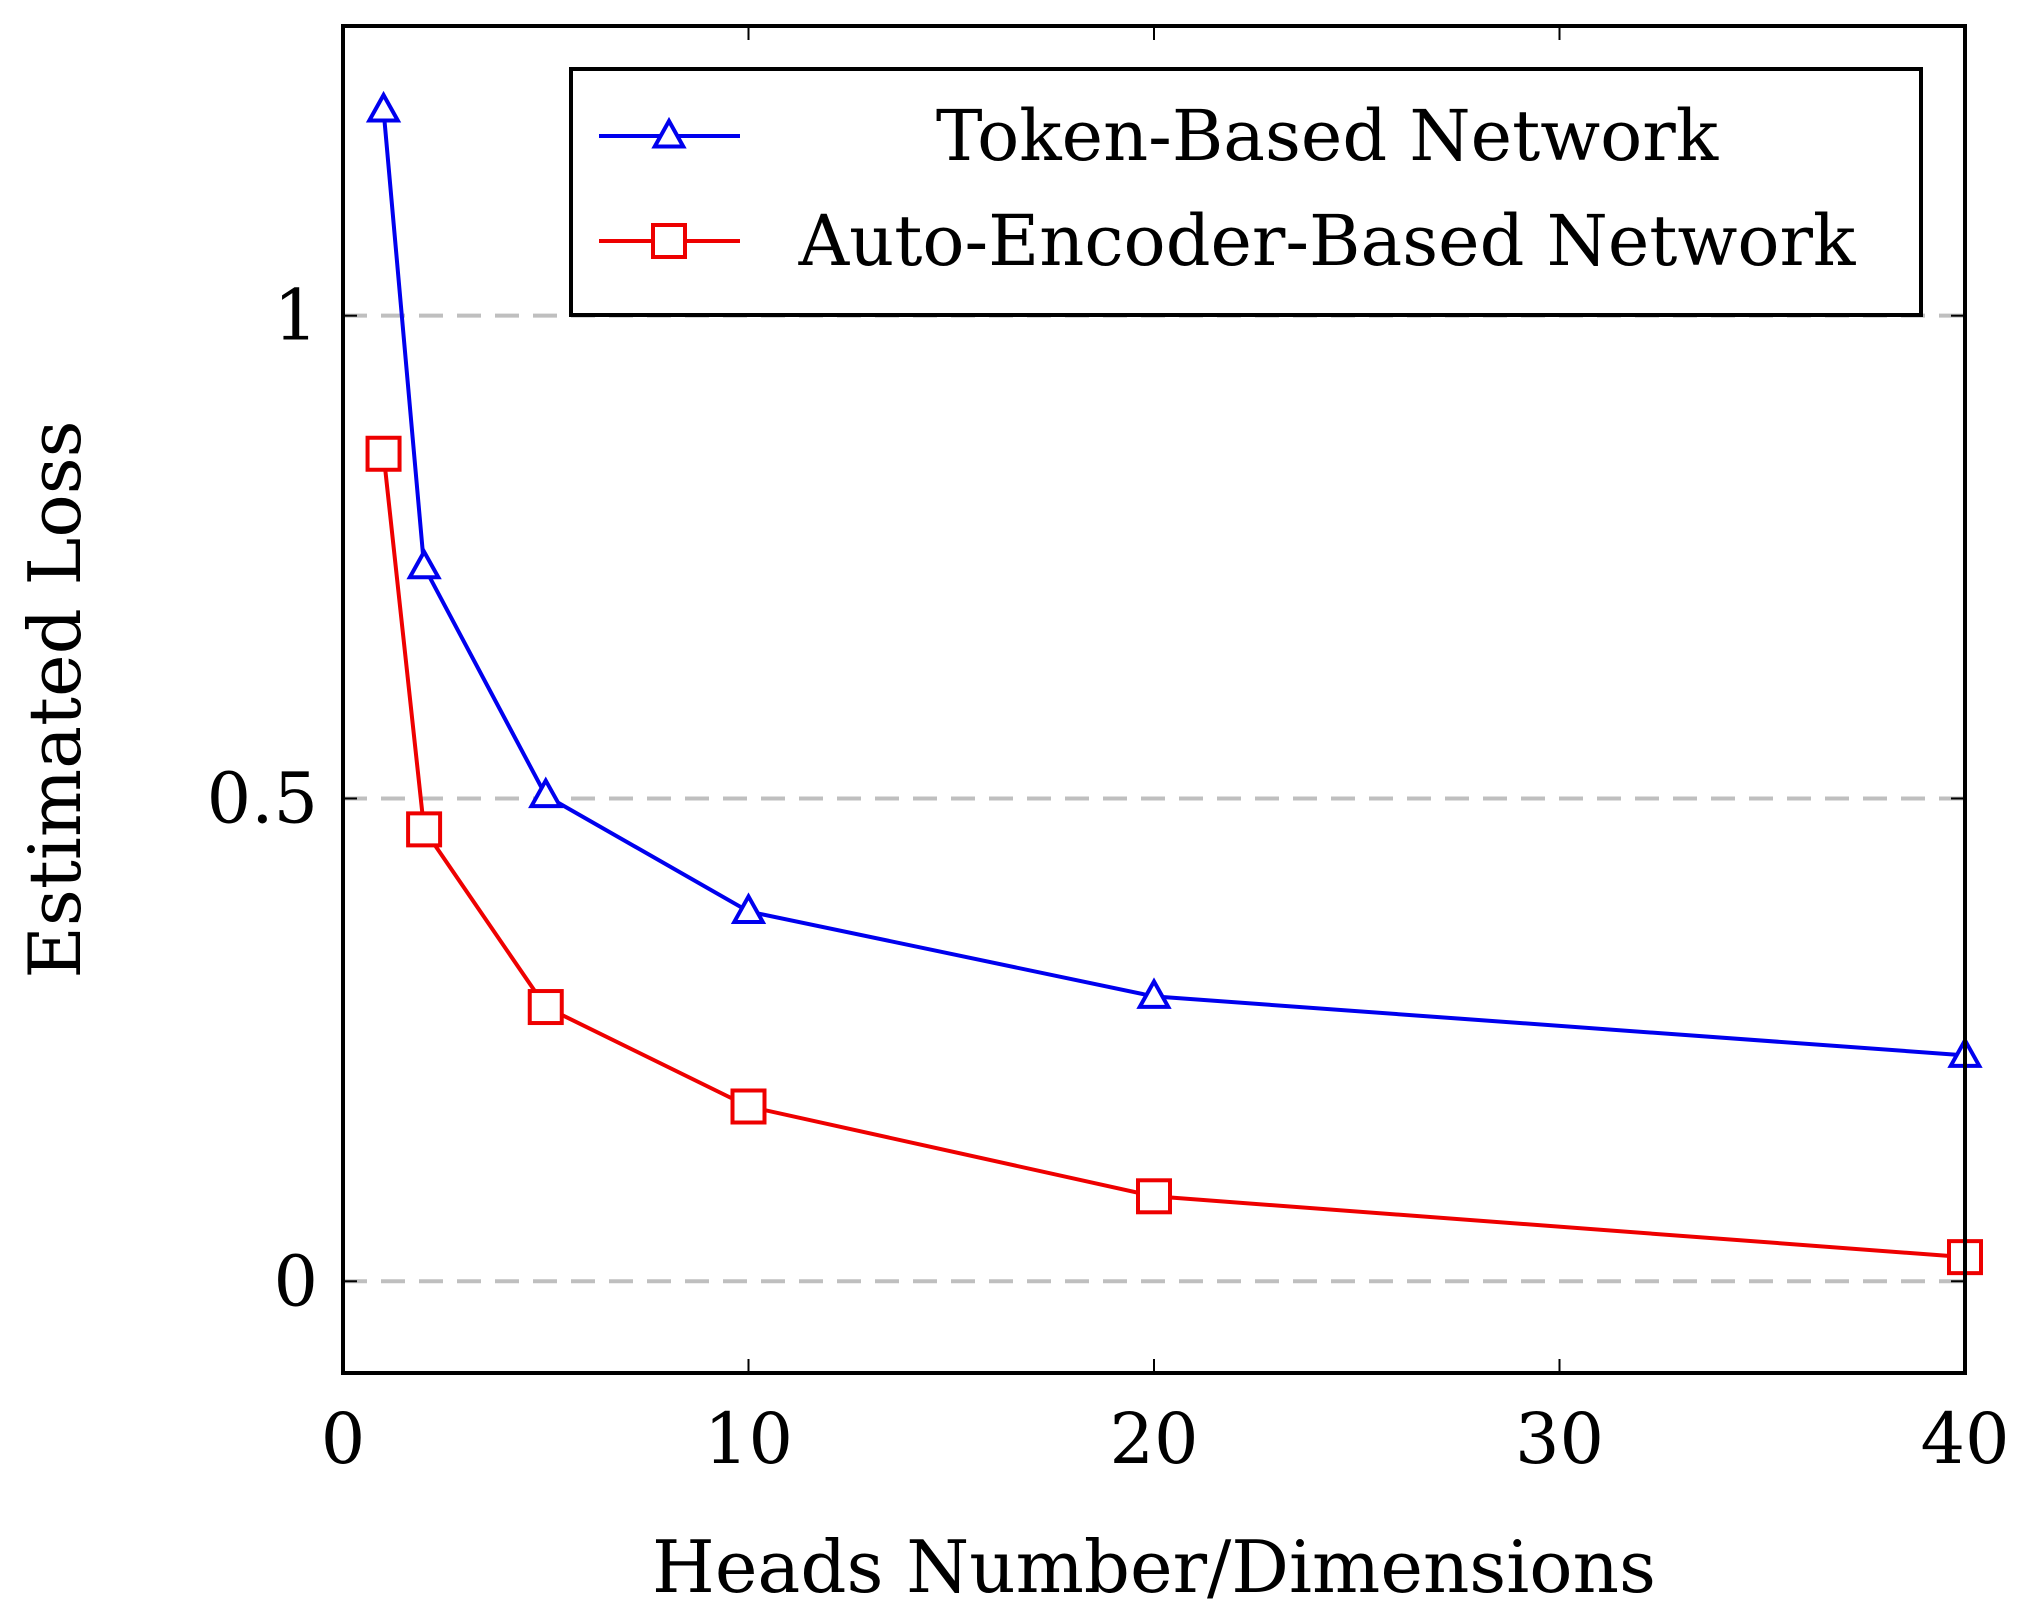 The width and height of the screenshot is (2018, 1618). Describe the element at coordinates (343, 1439) in the screenshot. I see `x-tick-label: 0` at that location.